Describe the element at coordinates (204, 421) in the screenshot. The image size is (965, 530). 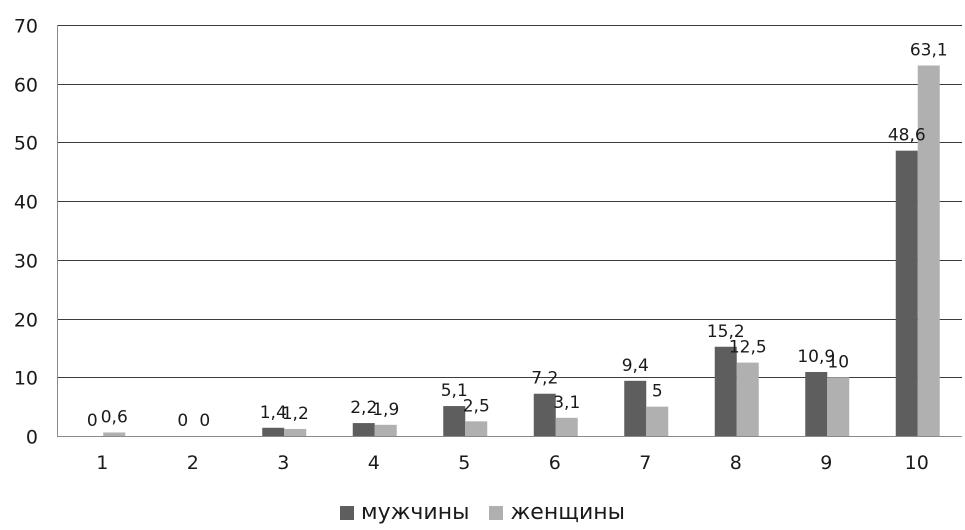
I see `data-label-women: 0` at that location.